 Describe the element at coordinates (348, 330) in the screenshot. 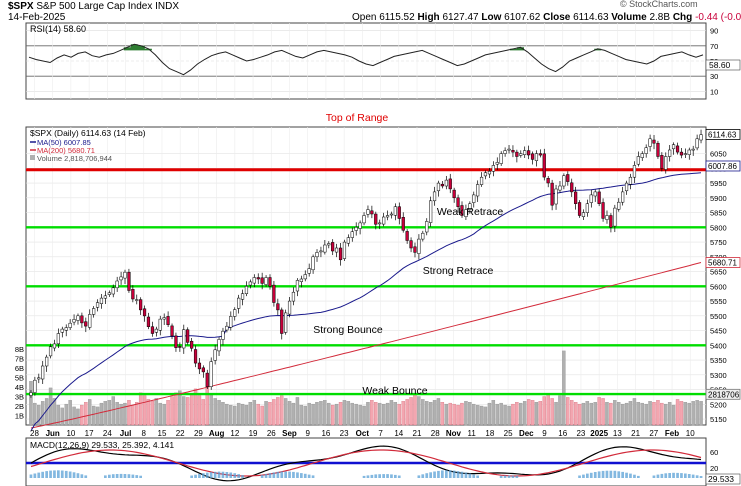

I see `annotation-strong-bounce: Strong Bounce` at that location.